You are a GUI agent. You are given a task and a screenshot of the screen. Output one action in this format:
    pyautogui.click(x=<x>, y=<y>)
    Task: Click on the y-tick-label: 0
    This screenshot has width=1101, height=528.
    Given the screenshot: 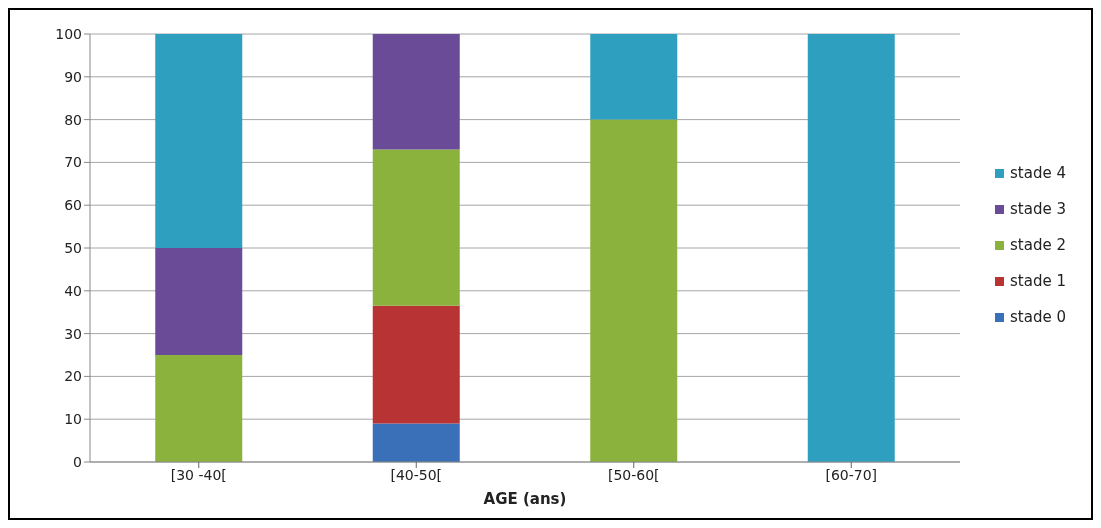 What is the action you would take?
    pyautogui.click(x=77, y=461)
    